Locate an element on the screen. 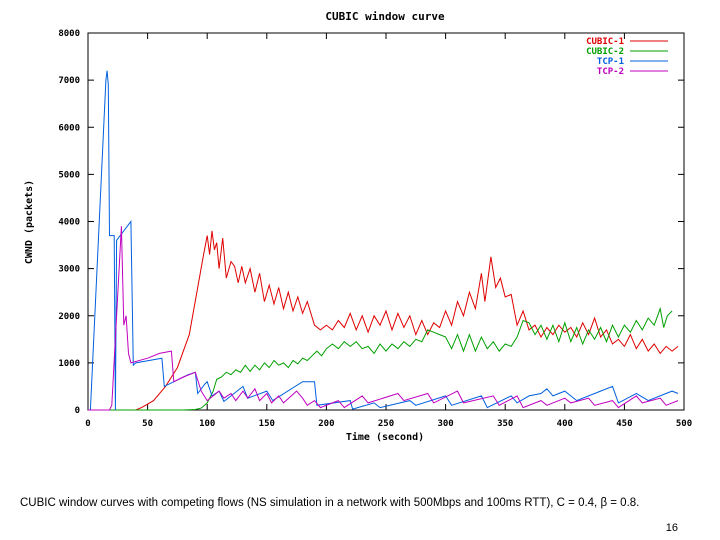  y-tick-label: 0 is located at coordinates (77, 411).